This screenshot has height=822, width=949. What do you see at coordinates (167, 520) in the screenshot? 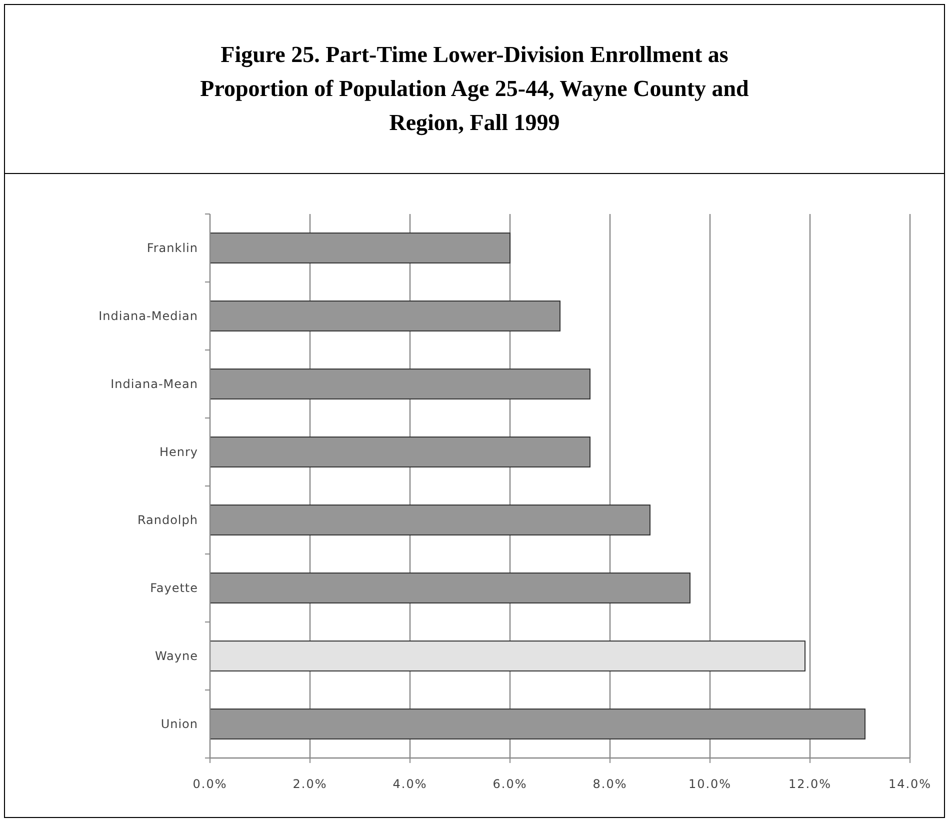
I see `y-tick-label: Randolph` at bounding box center [167, 520].